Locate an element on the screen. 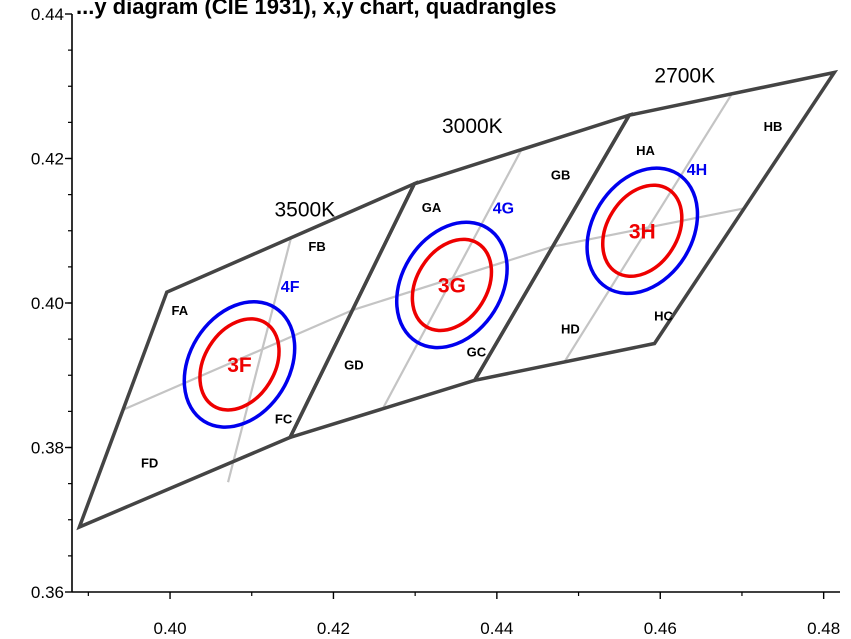  bin-label: HA is located at coordinates (645, 150).